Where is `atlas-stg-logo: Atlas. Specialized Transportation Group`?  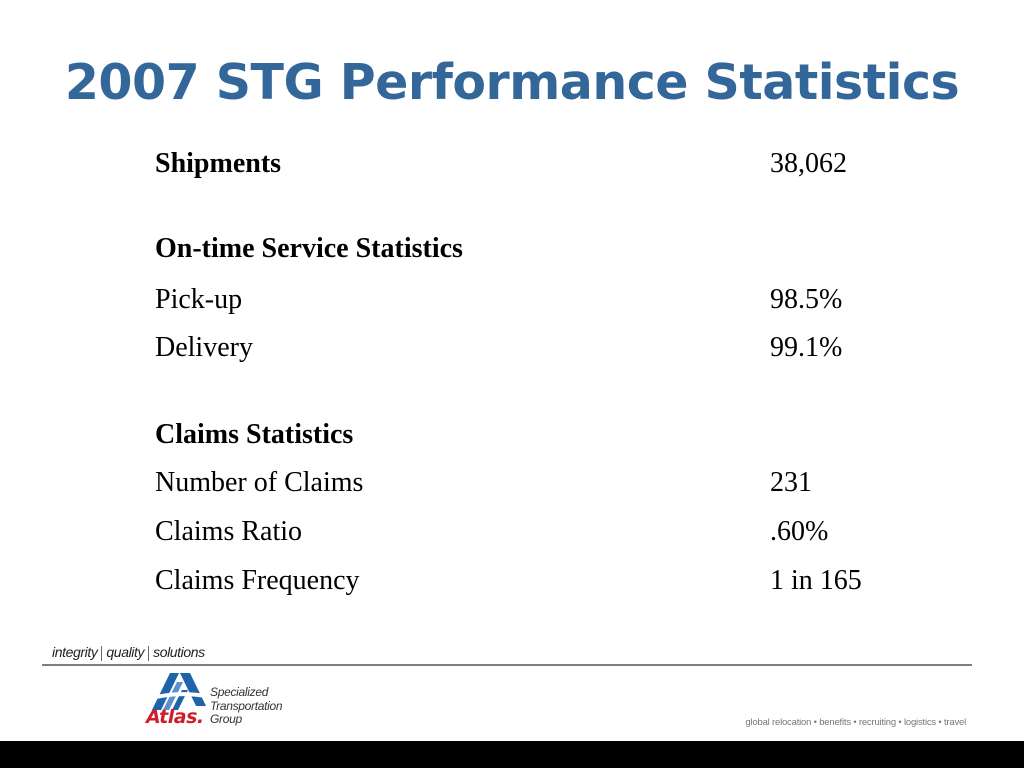 atlas-stg-logo: Atlas. Specialized Transportation Group is located at coordinates (221, 701).